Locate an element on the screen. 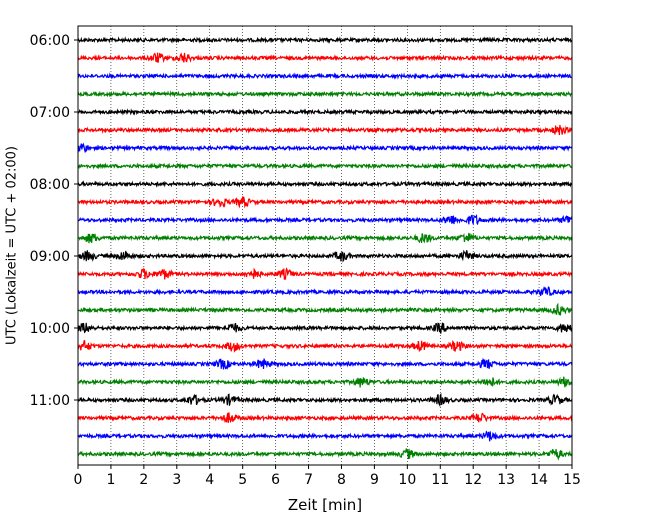  y-axis: 06:00 07:00 08:00 09:00 10:00 11:00 is located at coordinates (54, 221).